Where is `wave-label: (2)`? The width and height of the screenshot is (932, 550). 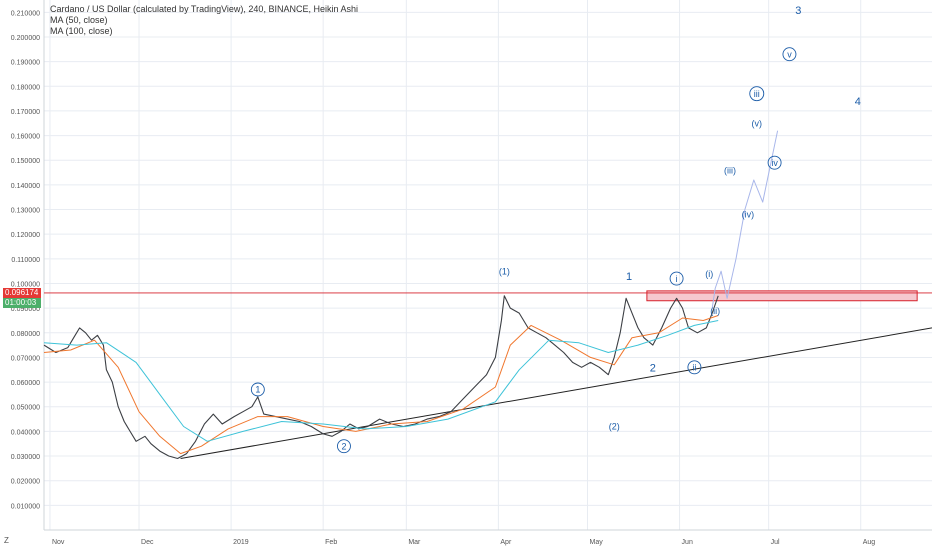
wave-label: (2) is located at coordinates (614, 427).